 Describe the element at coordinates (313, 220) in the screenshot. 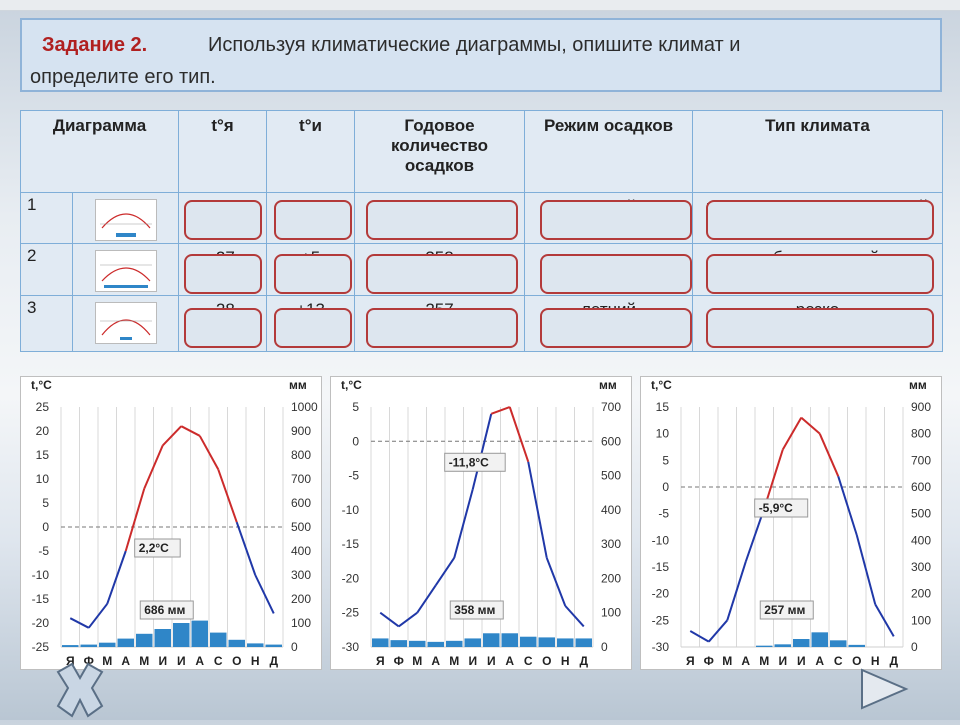

I see `answer-box-row1-ti` at that location.